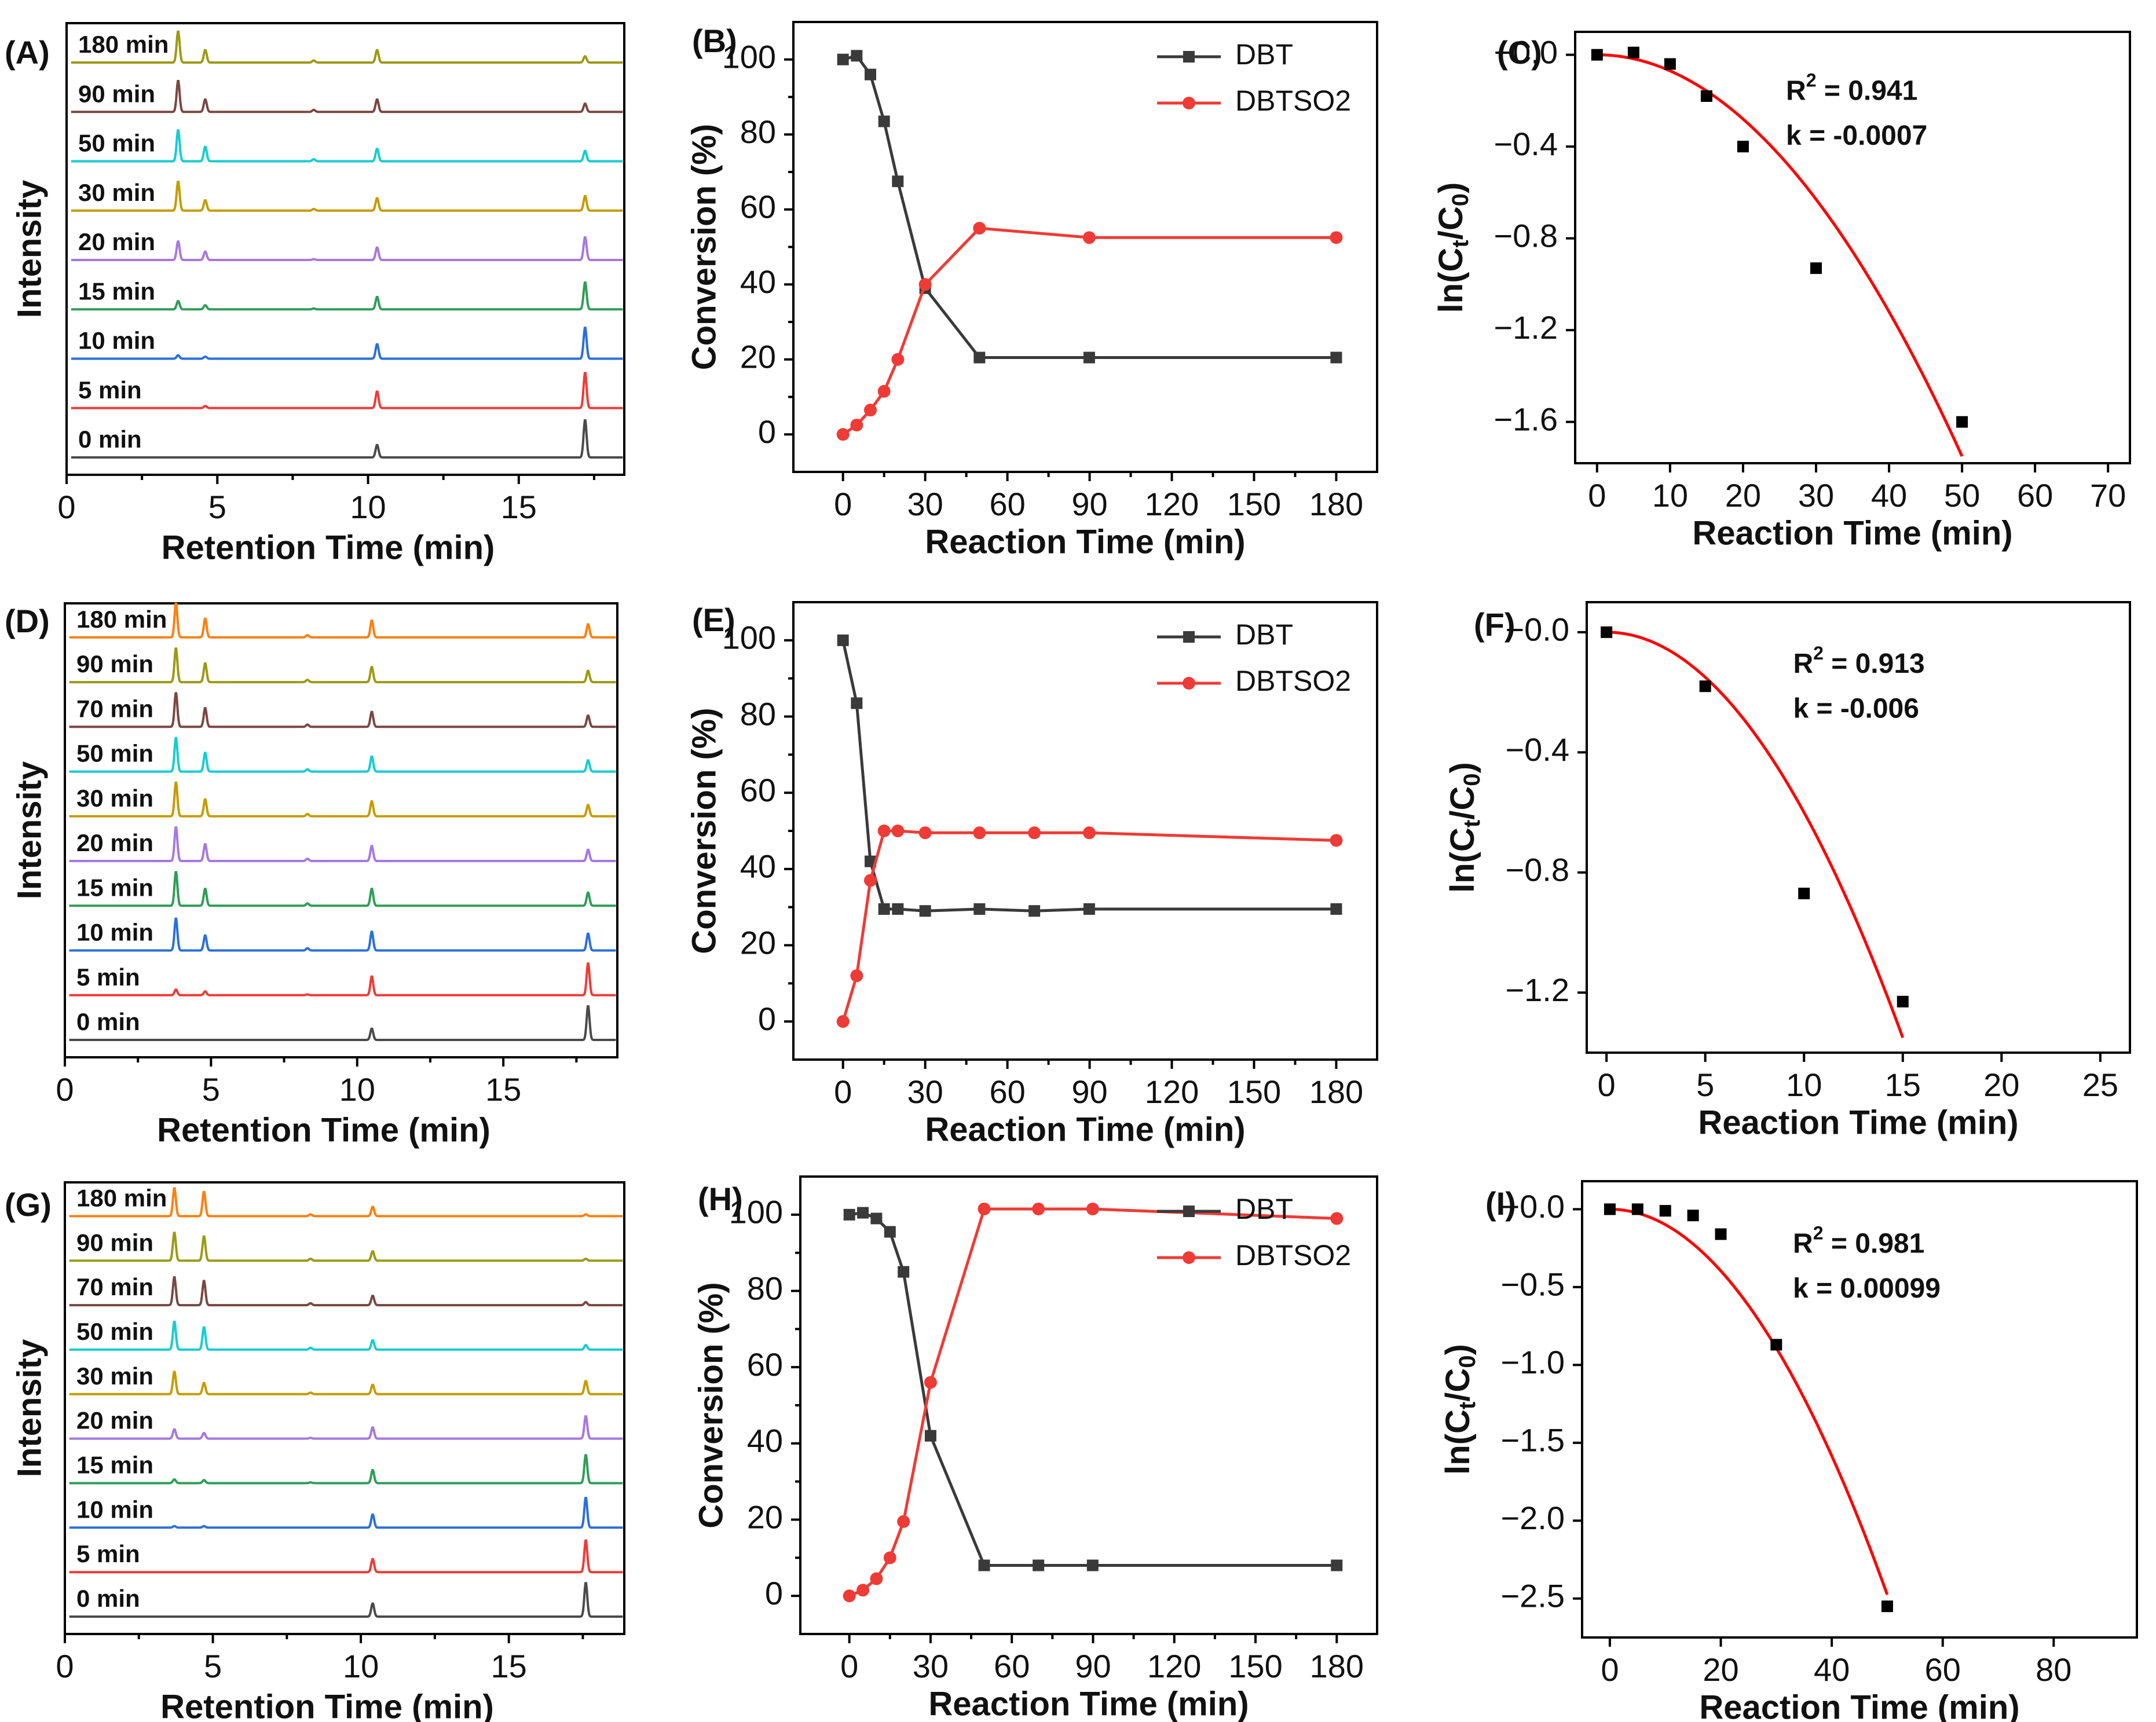  What do you see at coordinates (108, 1599) in the screenshot?
I see `trace-label: 0 min` at bounding box center [108, 1599].